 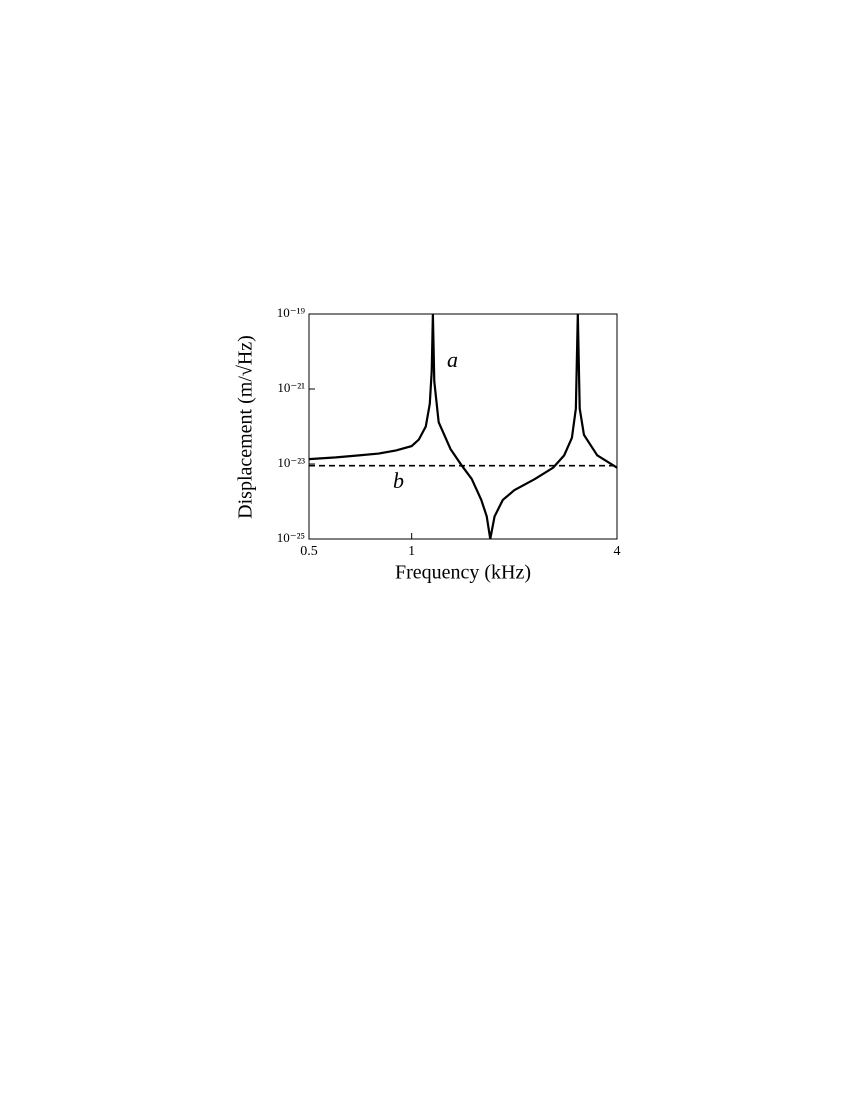 I want to click on y-tick-label: 10⁻²⁵, so click(x=291, y=537).